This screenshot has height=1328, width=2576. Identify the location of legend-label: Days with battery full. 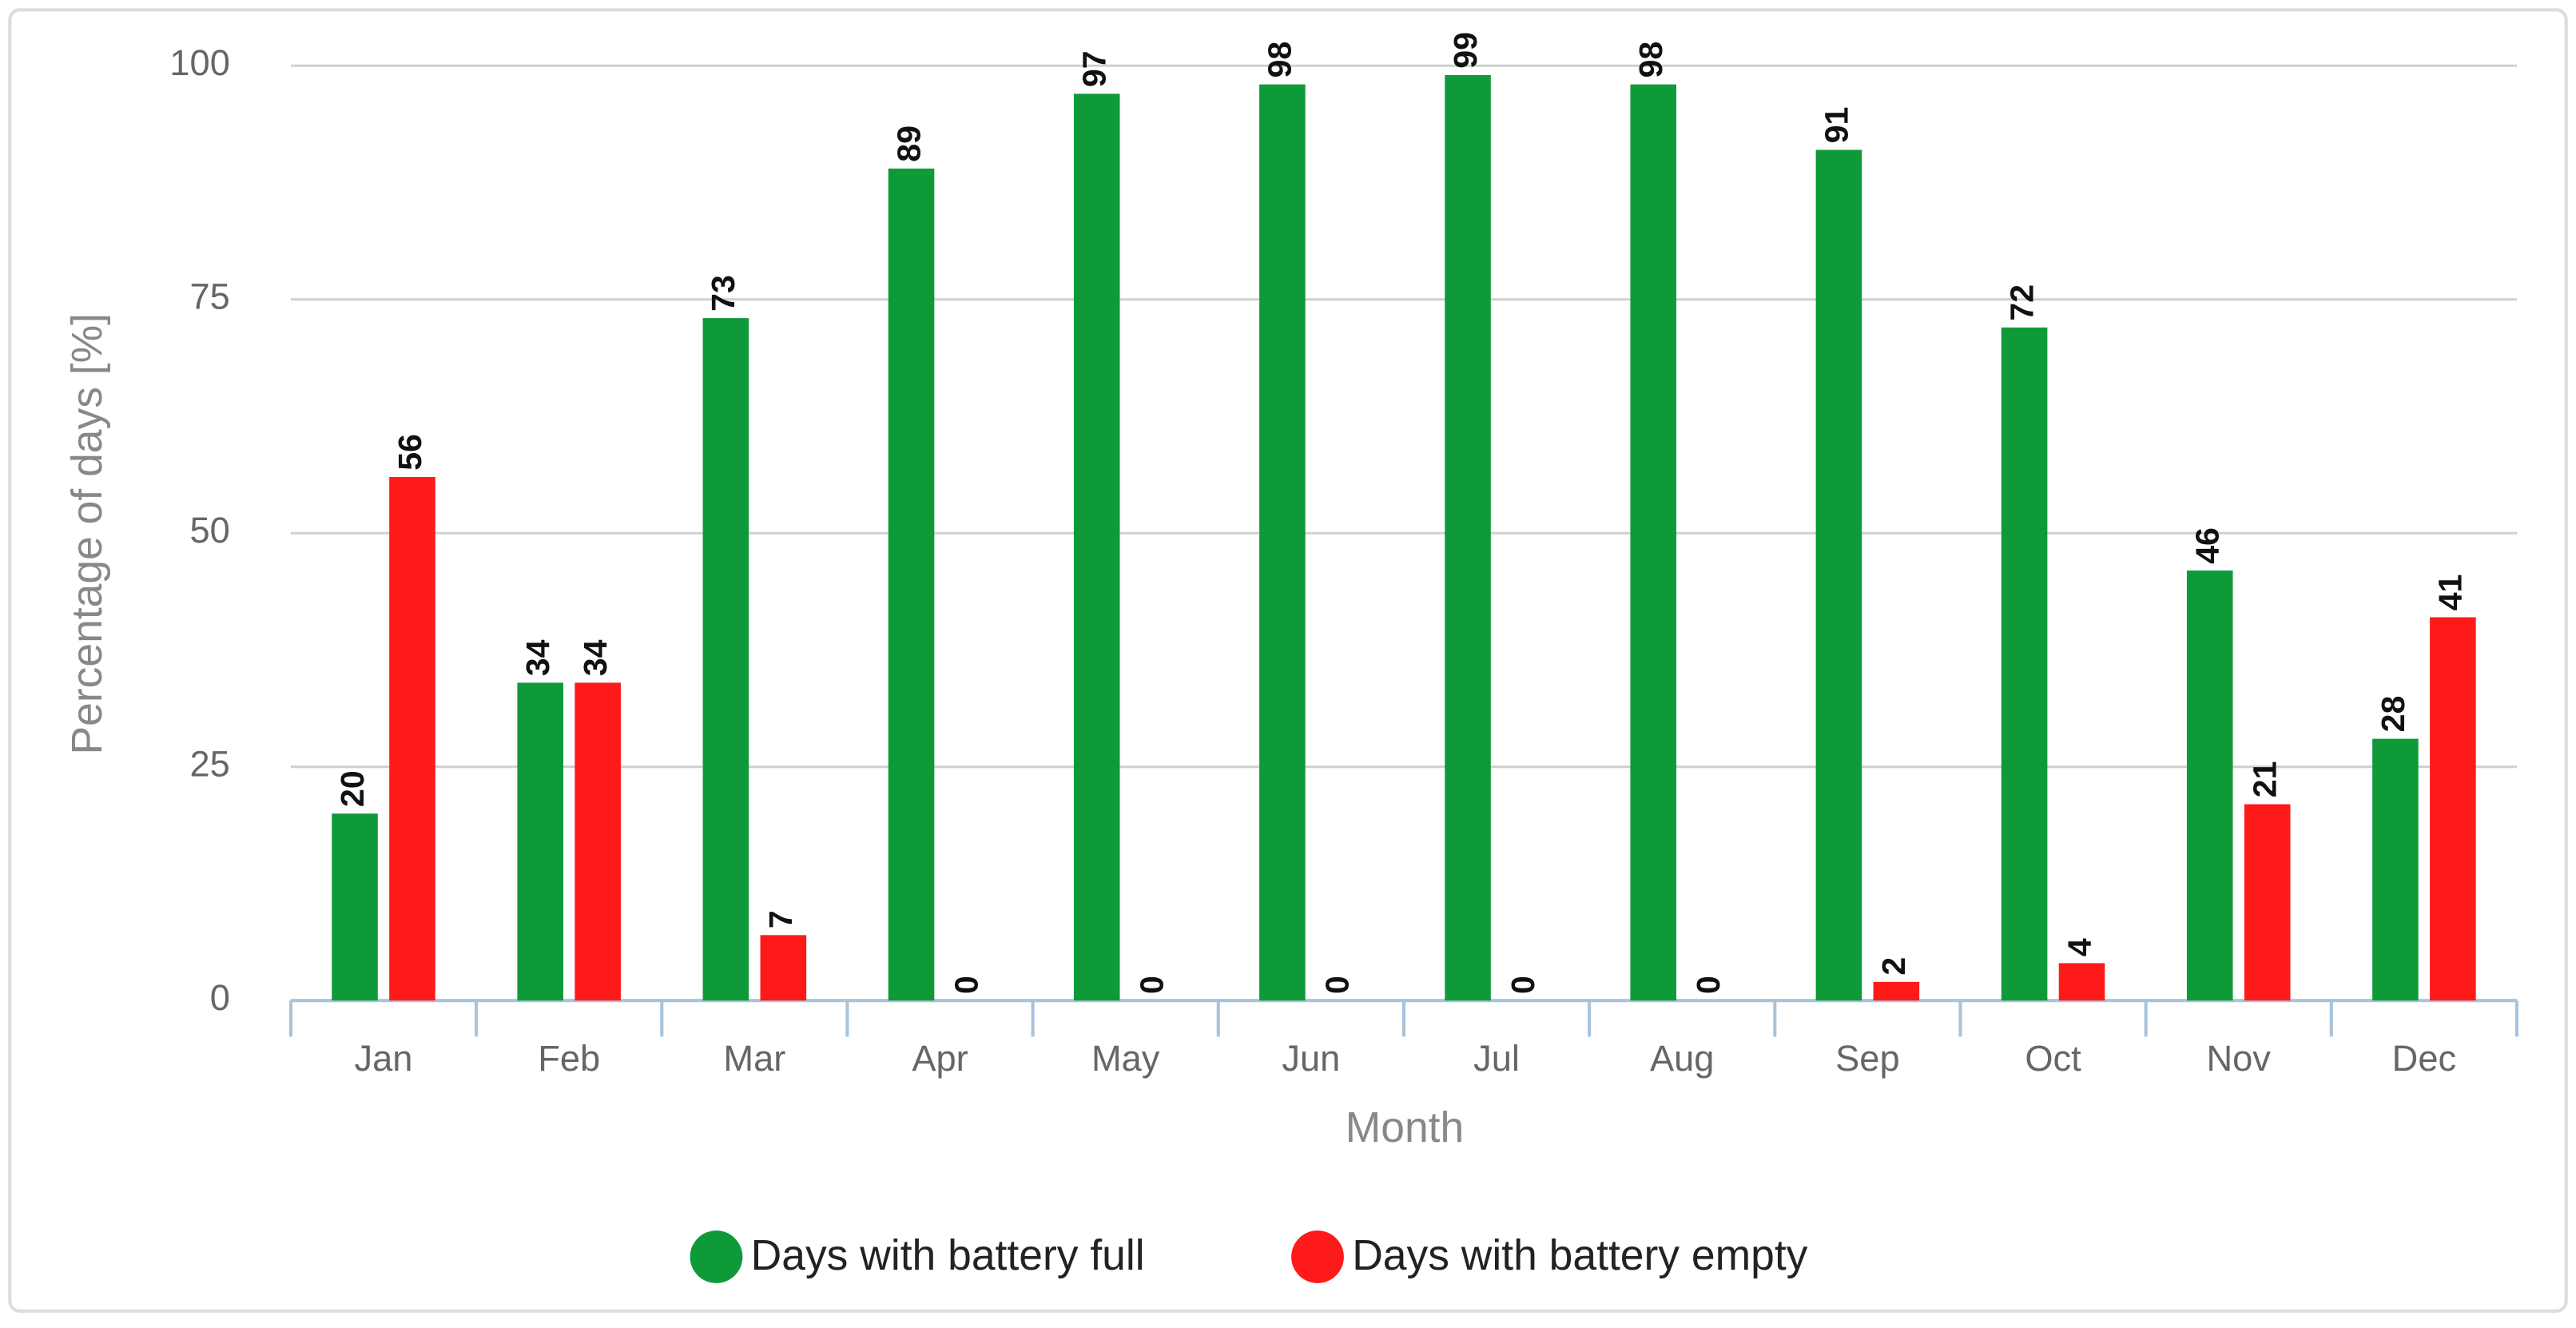
(948, 1255).